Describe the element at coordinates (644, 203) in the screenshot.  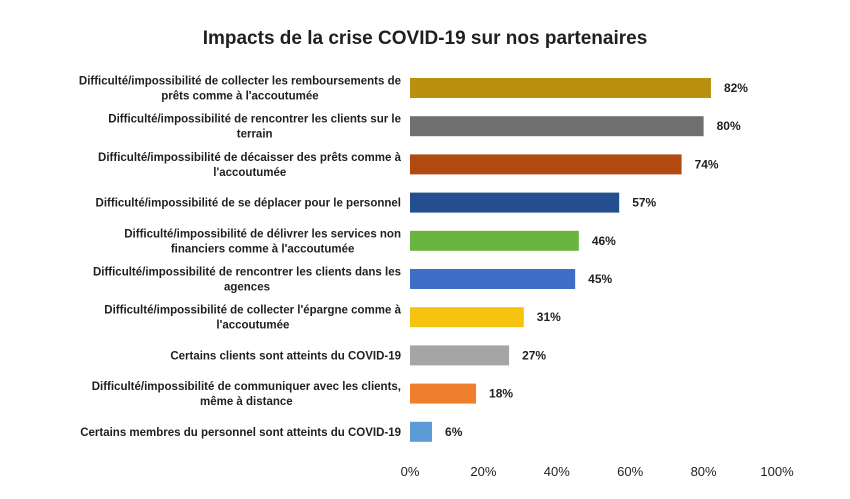
I see `value-label-4: 57%` at that location.